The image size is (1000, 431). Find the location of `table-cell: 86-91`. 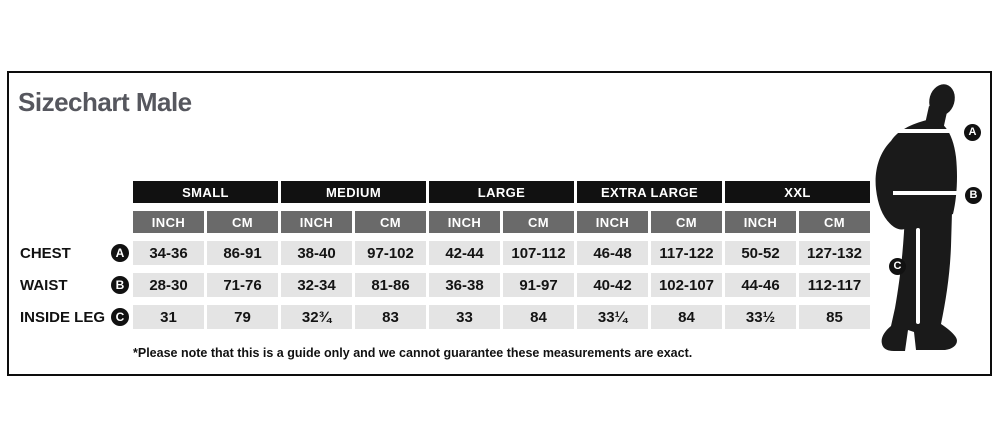

table-cell: 86-91 is located at coordinates (242, 253).